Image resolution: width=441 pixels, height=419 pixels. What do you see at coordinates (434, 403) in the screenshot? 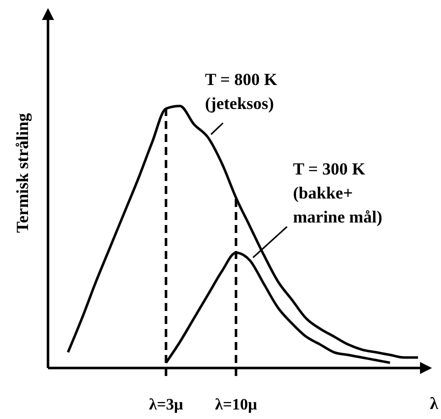
I see `x-axis-title: λ` at bounding box center [434, 403].